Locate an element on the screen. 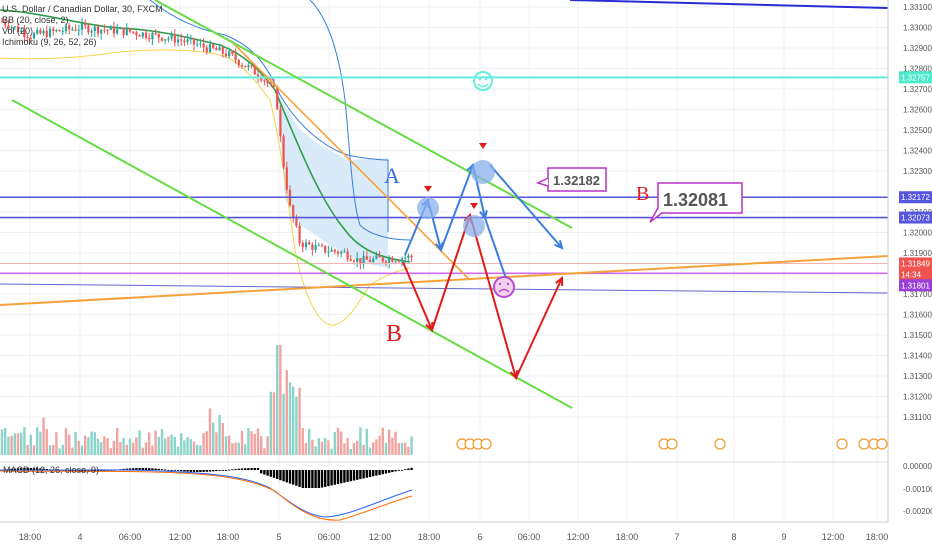 The image size is (932, 555). price-callout-2-text: 1.32081 is located at coordinates (695, 200).